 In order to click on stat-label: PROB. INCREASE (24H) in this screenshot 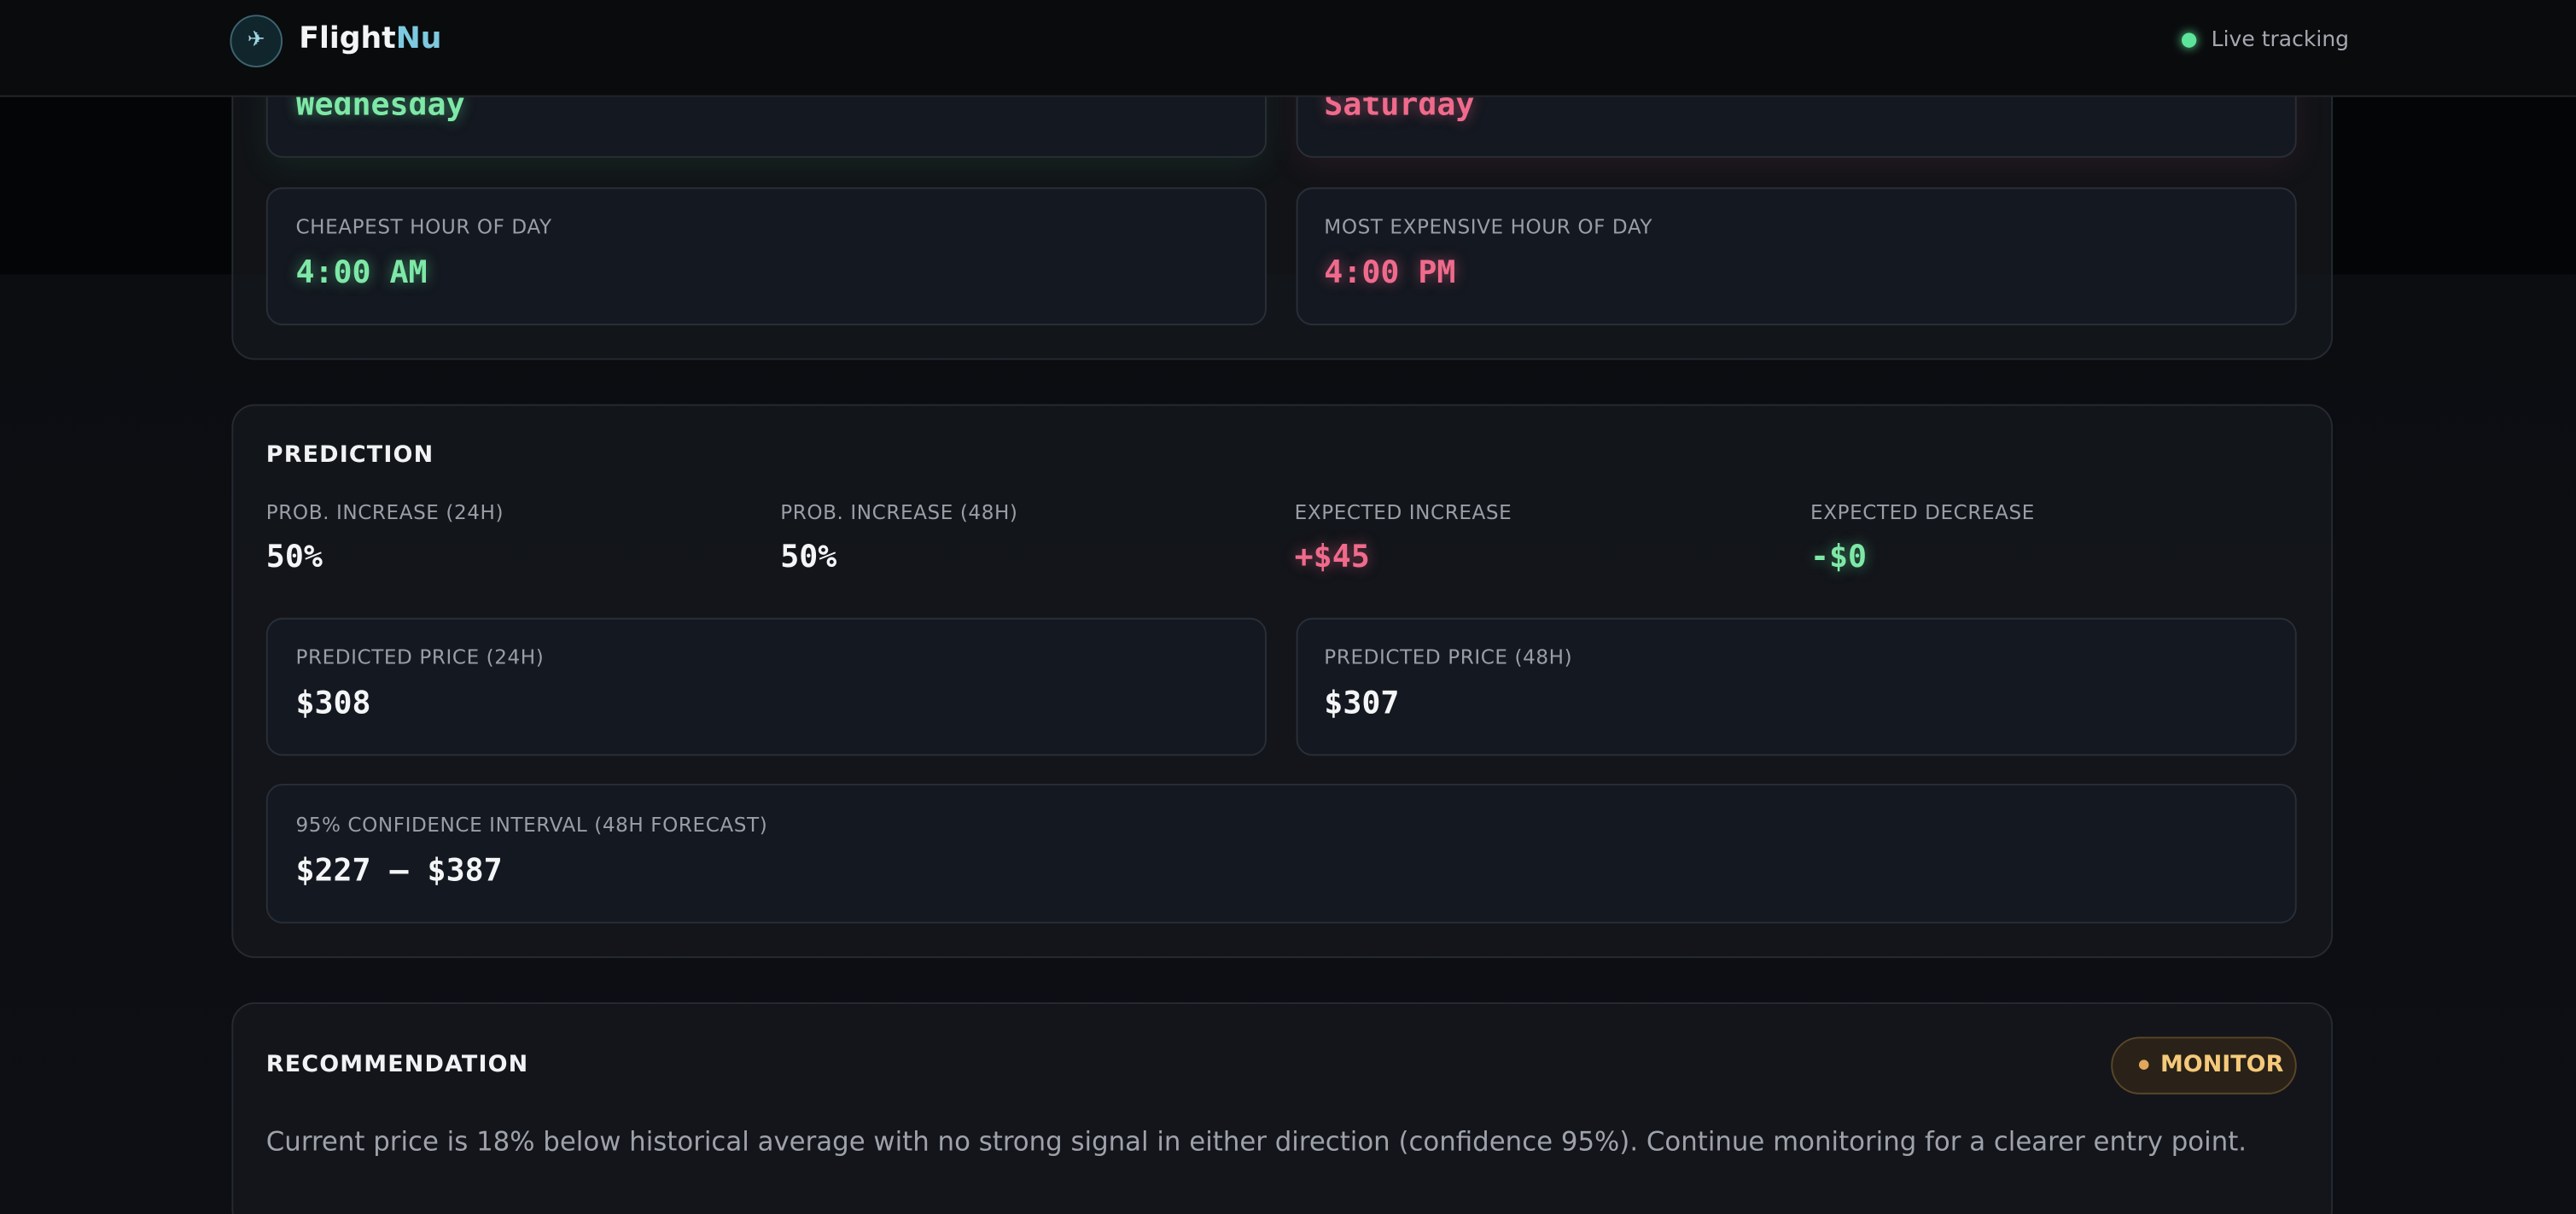, I will do `click(384, 512)`.